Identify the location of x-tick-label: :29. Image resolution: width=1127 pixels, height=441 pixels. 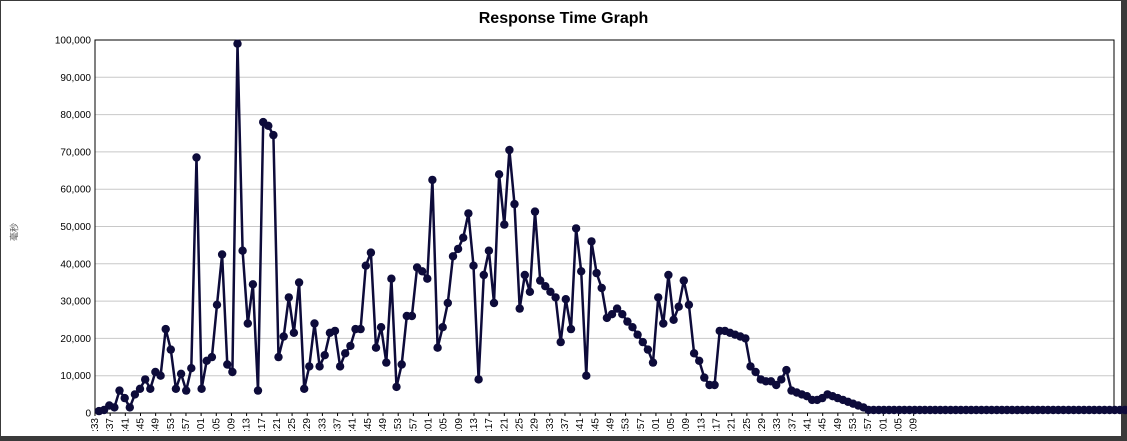
(535, 425).